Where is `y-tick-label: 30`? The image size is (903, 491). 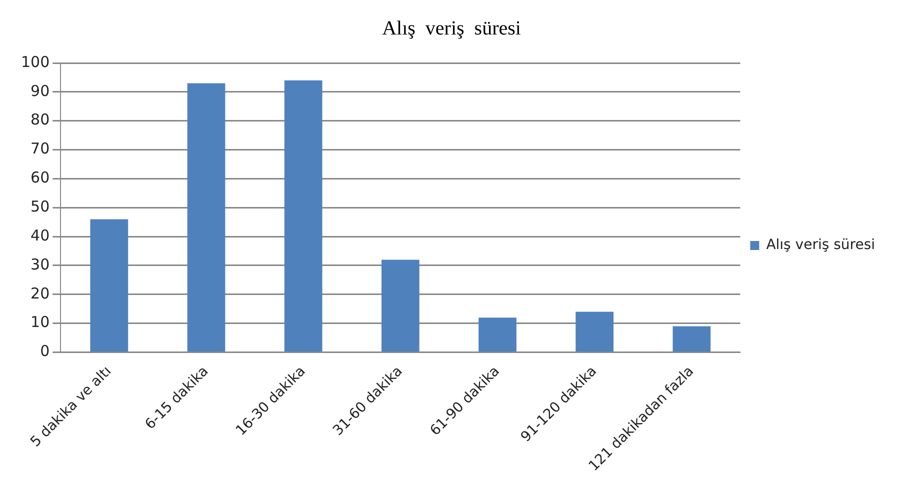 y-tick-label: 30 is located at coordinates (40, 264).